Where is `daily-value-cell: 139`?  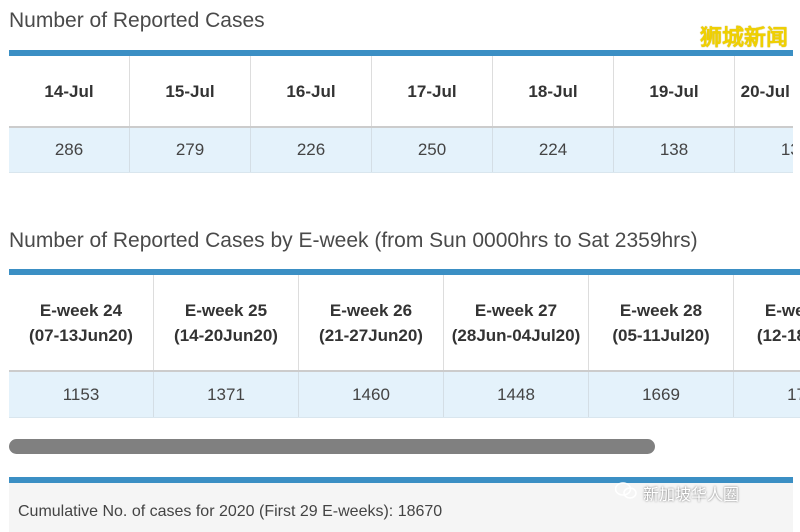
daily-value-cell: 139 is located at coordinates (764, 150).